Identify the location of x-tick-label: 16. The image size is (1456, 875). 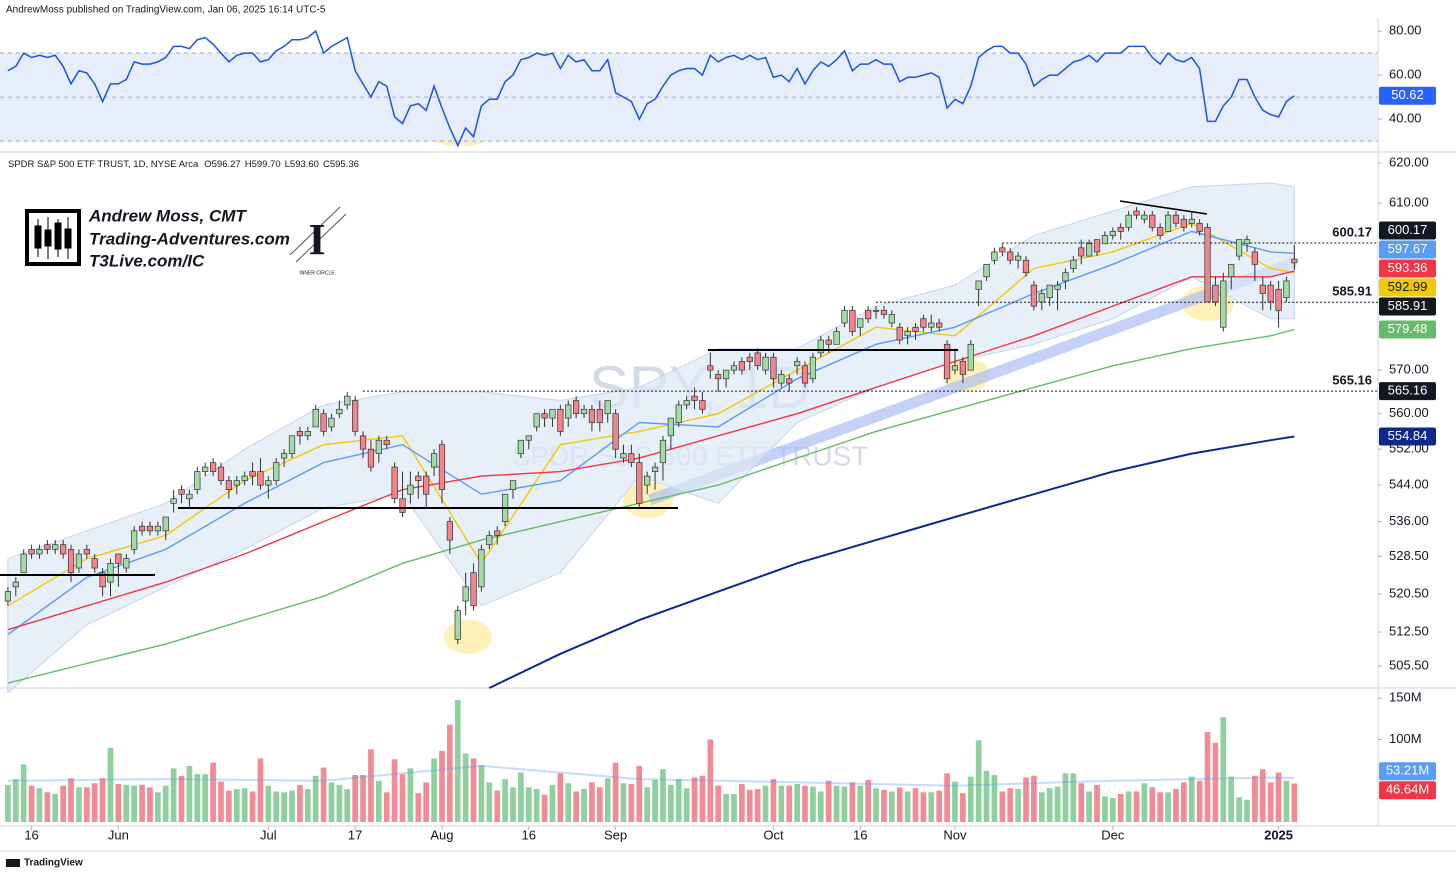
(529, 834).